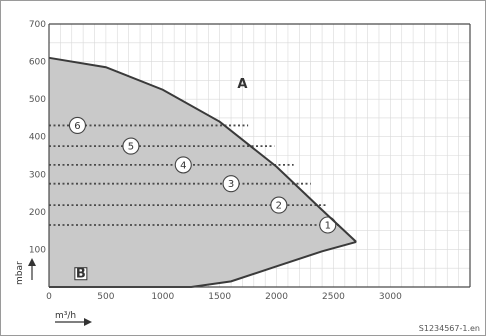 Image resolution: width=486 pixels, height=336 pixels. I want to click on x-tick-label: 1500, so click(219, 297).